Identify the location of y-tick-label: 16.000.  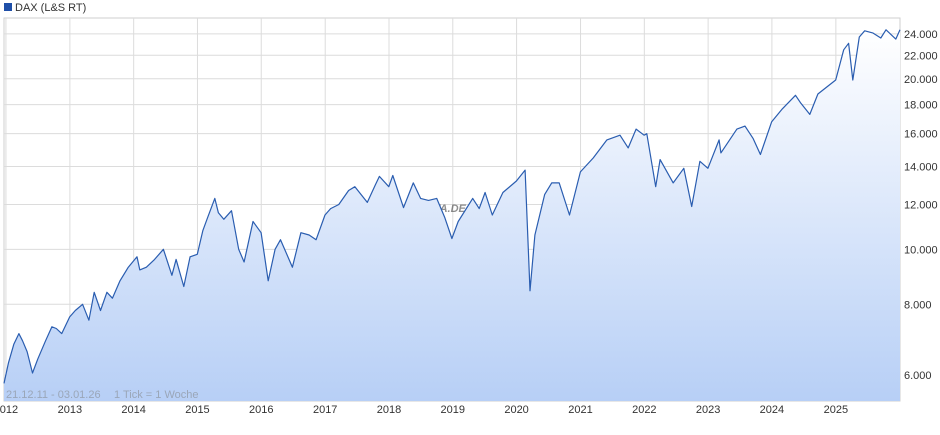
(921, 135).